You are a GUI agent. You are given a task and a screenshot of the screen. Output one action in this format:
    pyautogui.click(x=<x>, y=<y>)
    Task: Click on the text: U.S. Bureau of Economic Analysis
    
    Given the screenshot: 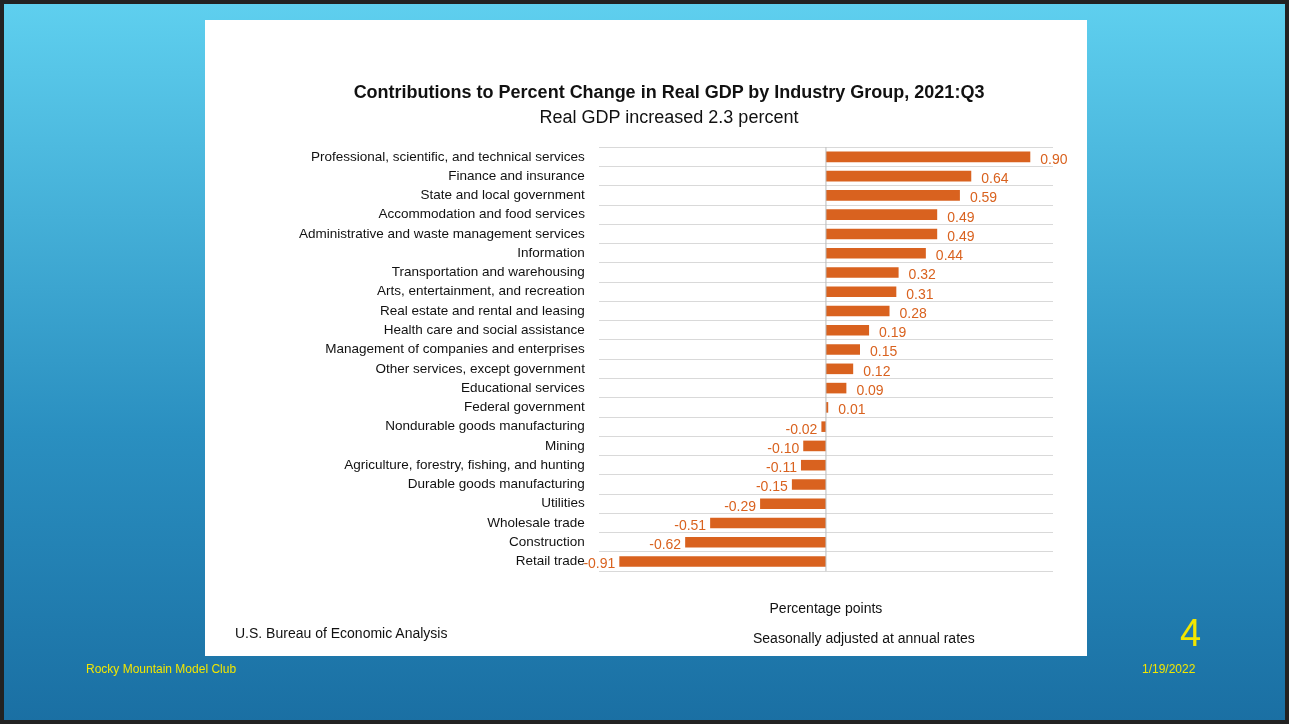 What is the action you would take?
    pyautogui.click(x=341, y=633)
    